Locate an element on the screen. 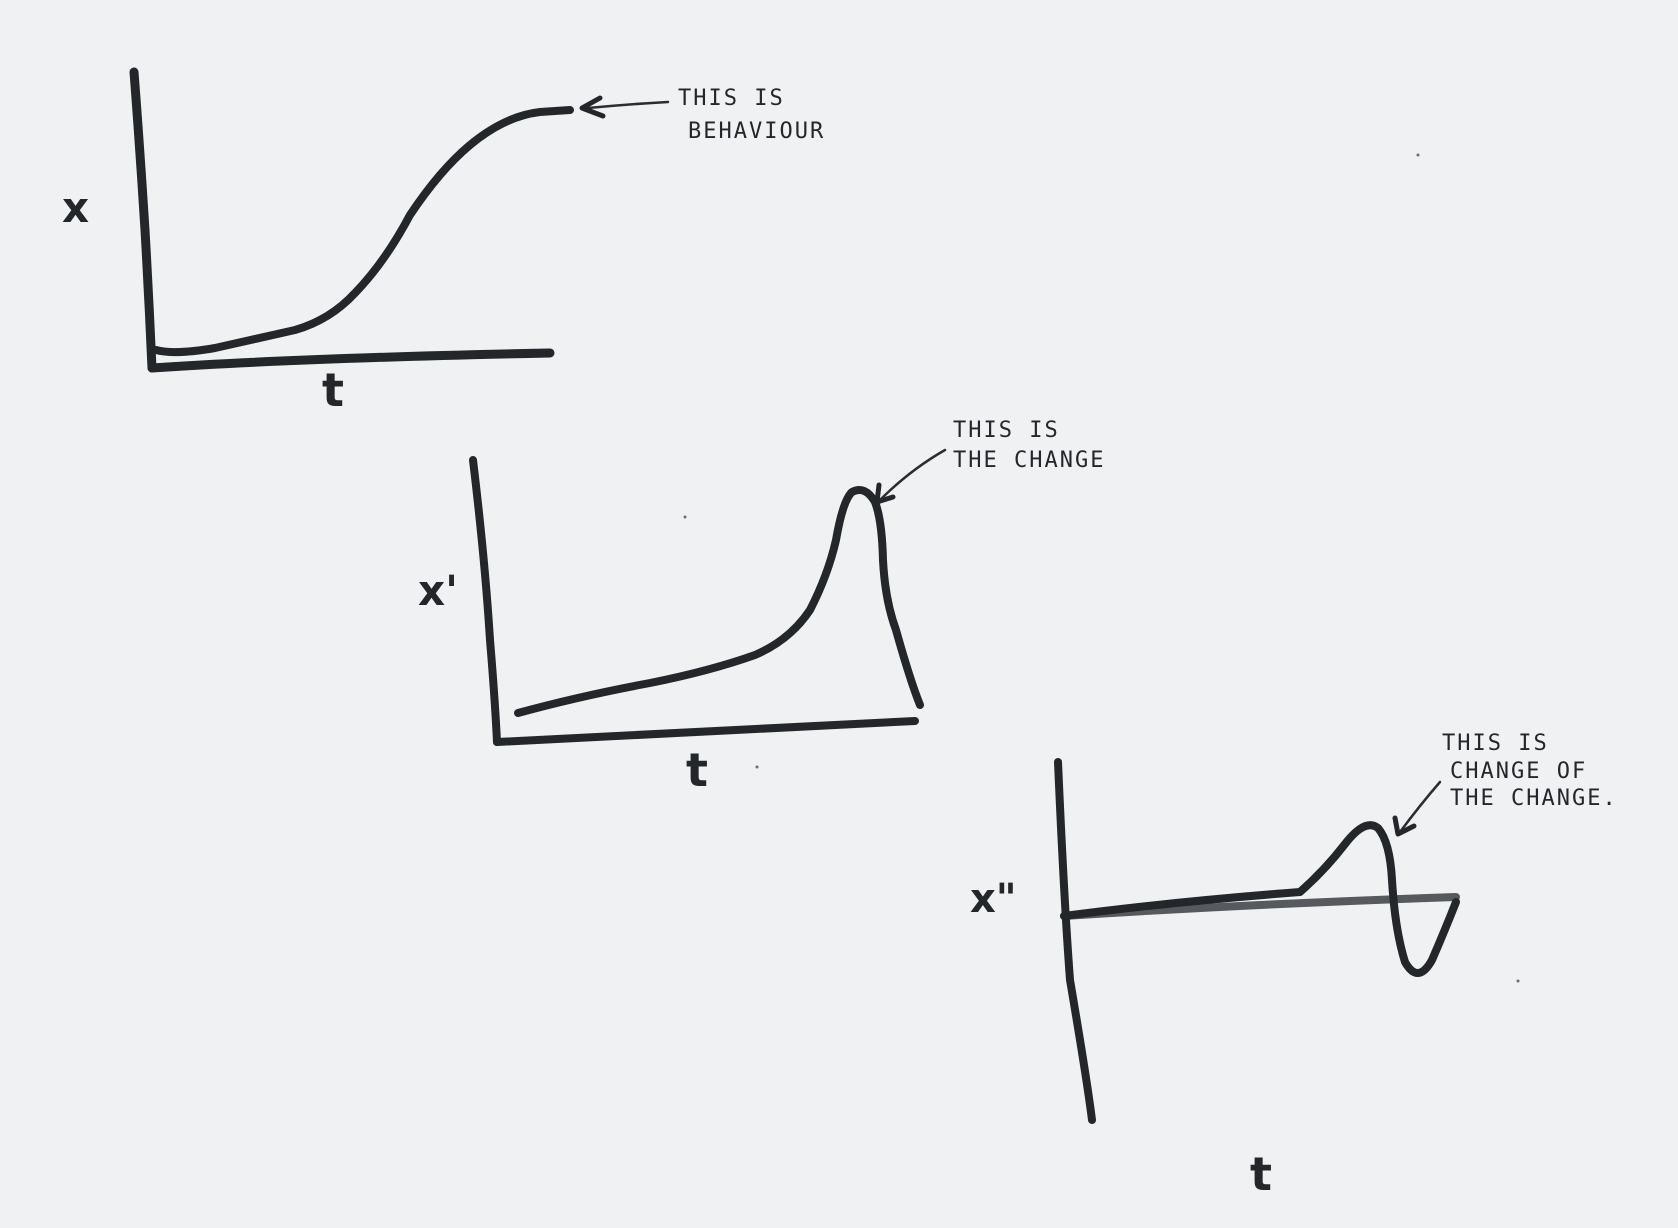  behaviour-curve is located at coordinates (363, 231).